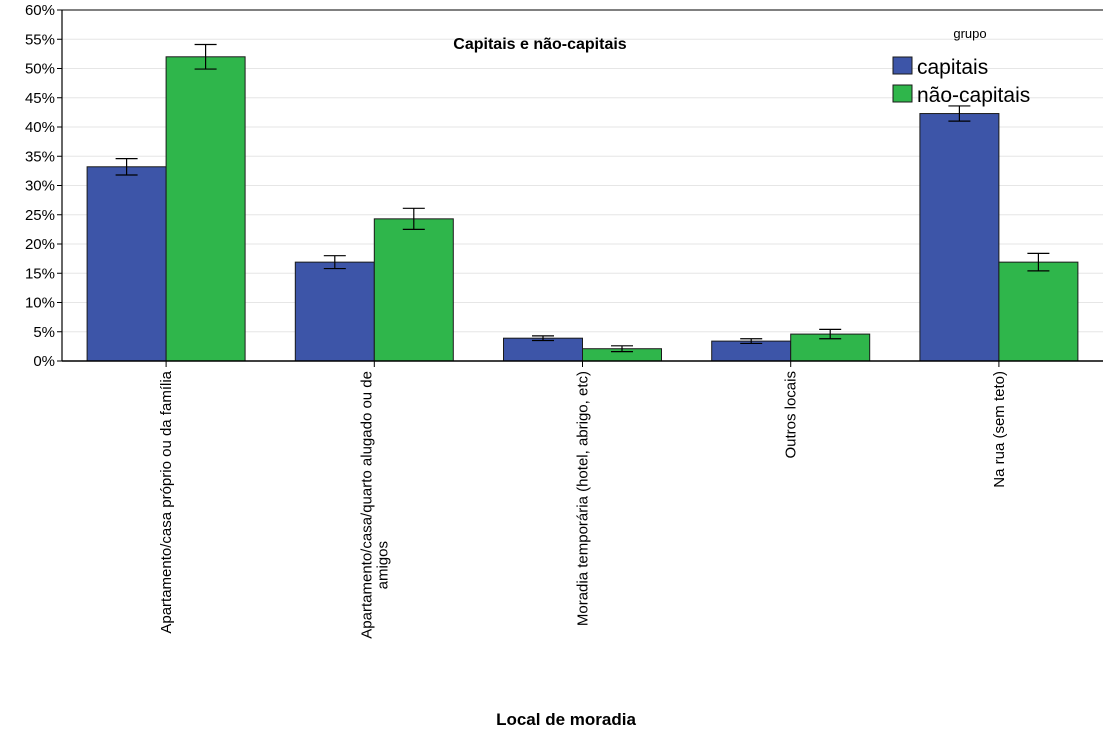  I want to click on legend-title: grupo, so click(969, 33).